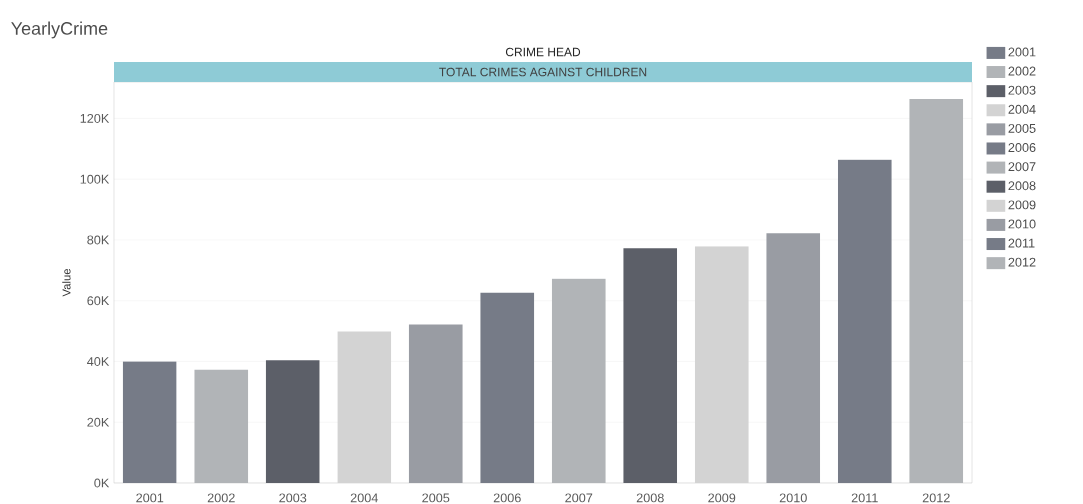  Describe the element at coordinates (936, 498) in the screenshot. I see `x-tick-label: 2012` at that location.